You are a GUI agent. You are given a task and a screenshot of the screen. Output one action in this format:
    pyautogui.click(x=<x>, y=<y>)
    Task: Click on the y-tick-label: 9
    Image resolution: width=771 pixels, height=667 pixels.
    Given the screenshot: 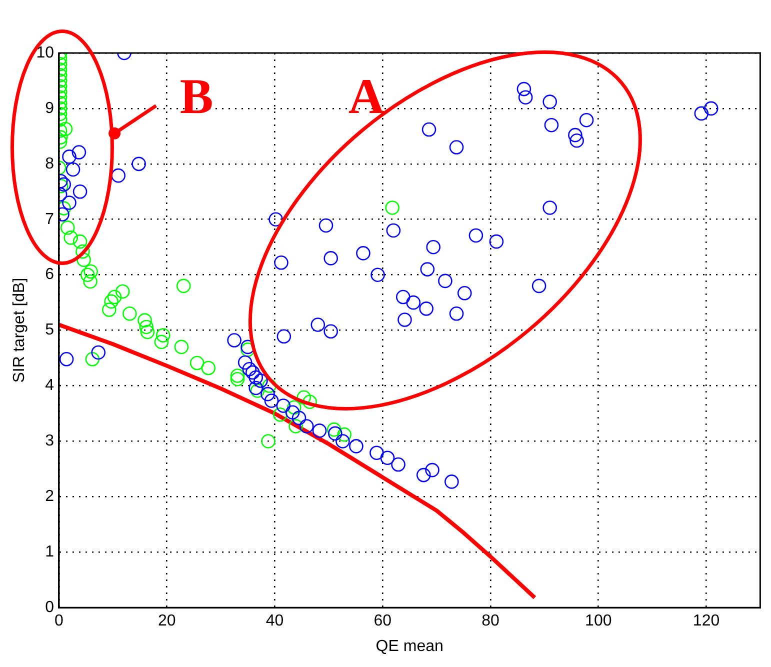 What is the action you would take?
    pyautogui.click(x=49, y=108)
    